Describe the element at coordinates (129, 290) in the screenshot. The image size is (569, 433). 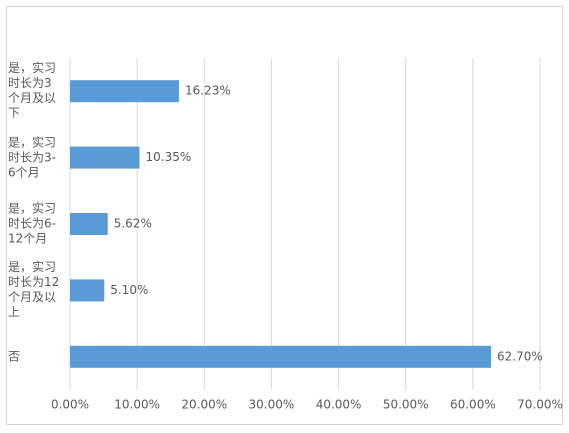
I see `value-label: 5.10%` at that location.